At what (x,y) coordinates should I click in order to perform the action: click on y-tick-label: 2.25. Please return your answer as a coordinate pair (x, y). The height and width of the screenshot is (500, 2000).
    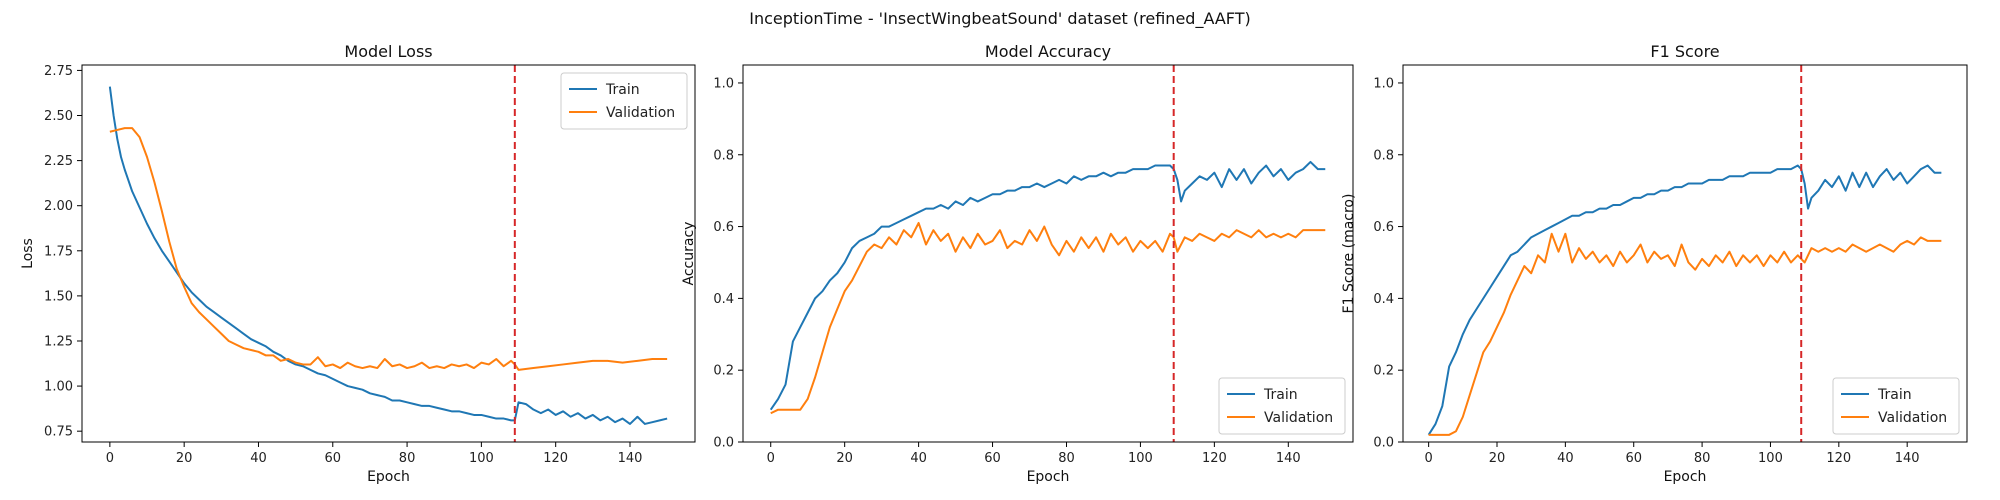
    Looking at the image, I should click on (58, 161).